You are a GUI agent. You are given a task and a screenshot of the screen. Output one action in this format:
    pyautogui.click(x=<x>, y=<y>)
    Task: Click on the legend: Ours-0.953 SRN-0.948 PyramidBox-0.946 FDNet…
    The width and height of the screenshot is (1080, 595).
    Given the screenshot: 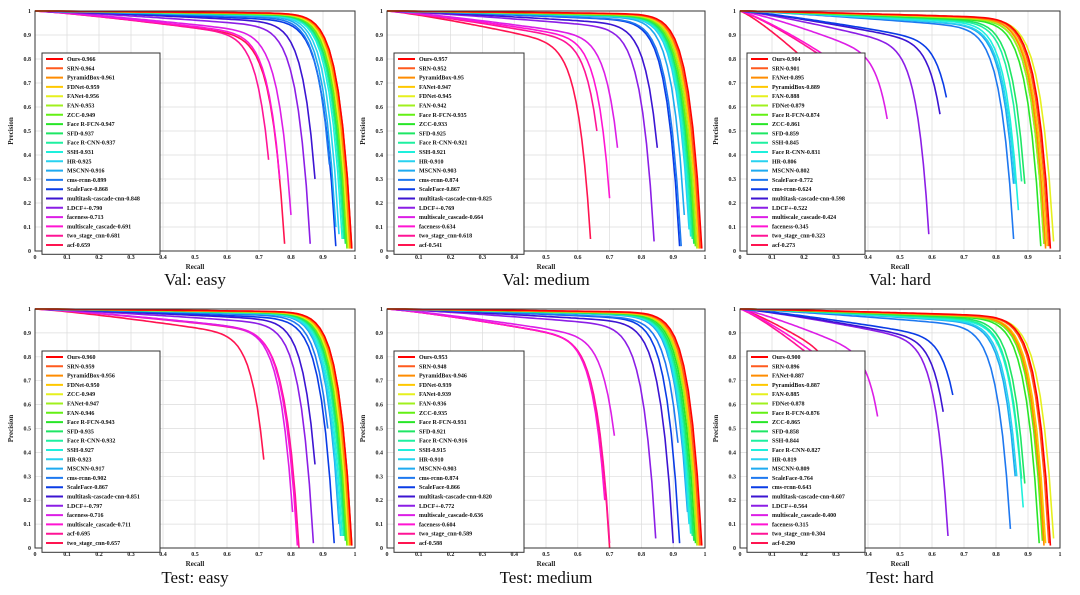 What is the action you would take?
    pyautogui.click(x=459, y=451)
    